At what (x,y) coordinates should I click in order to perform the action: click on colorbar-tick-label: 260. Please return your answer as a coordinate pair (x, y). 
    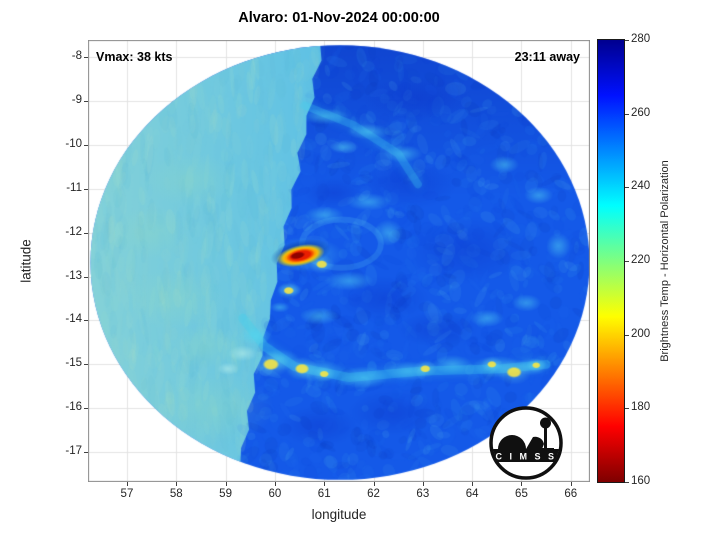
    Looking at the image, I should click on (641, 112).